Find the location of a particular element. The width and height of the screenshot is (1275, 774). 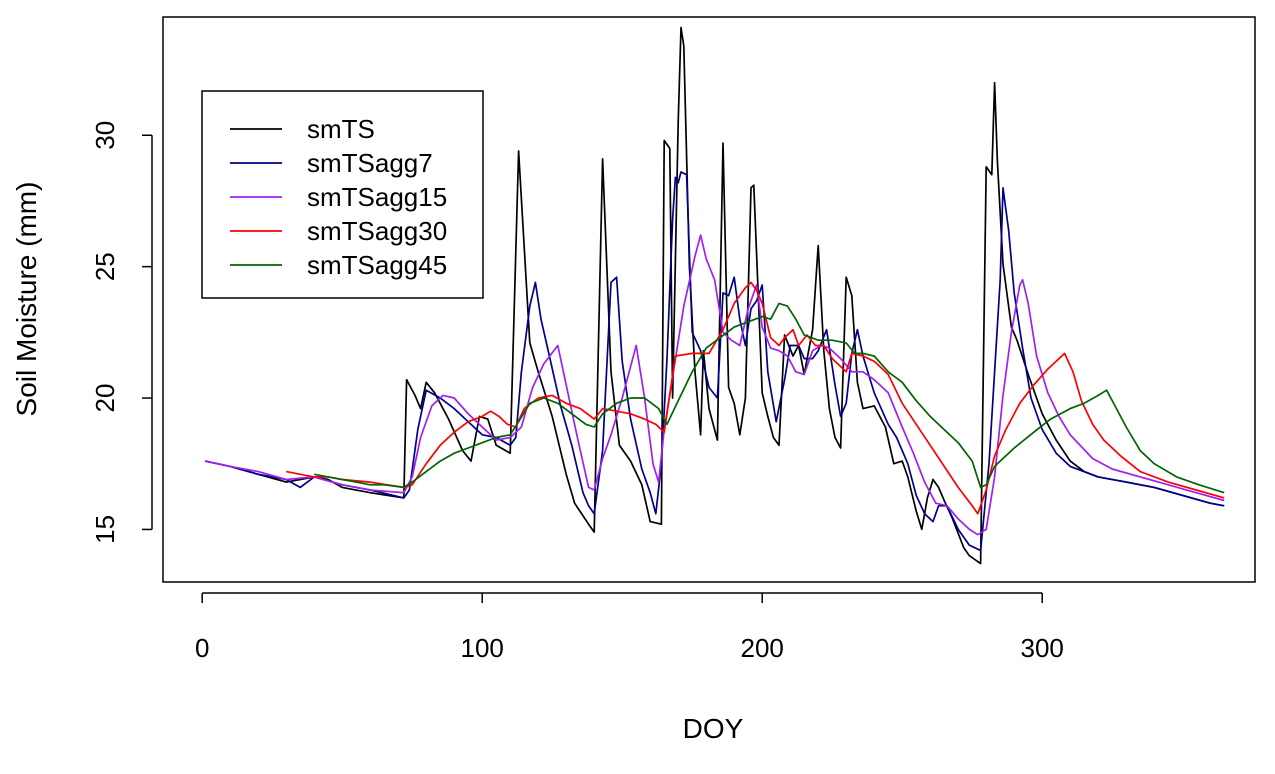

y-tick-label: 15 is located at coordinates (105, 529).